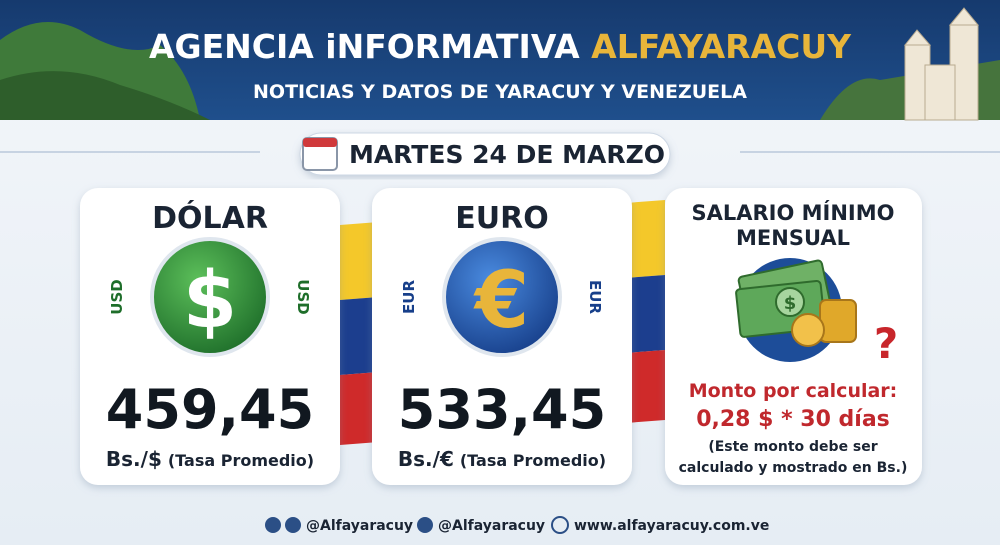 The width and height of the screenshot is (1000, 549). Describe the element at coordinates (793, 391) in the screenshot. I see `salary-label: Monto por calcular:` at that location.